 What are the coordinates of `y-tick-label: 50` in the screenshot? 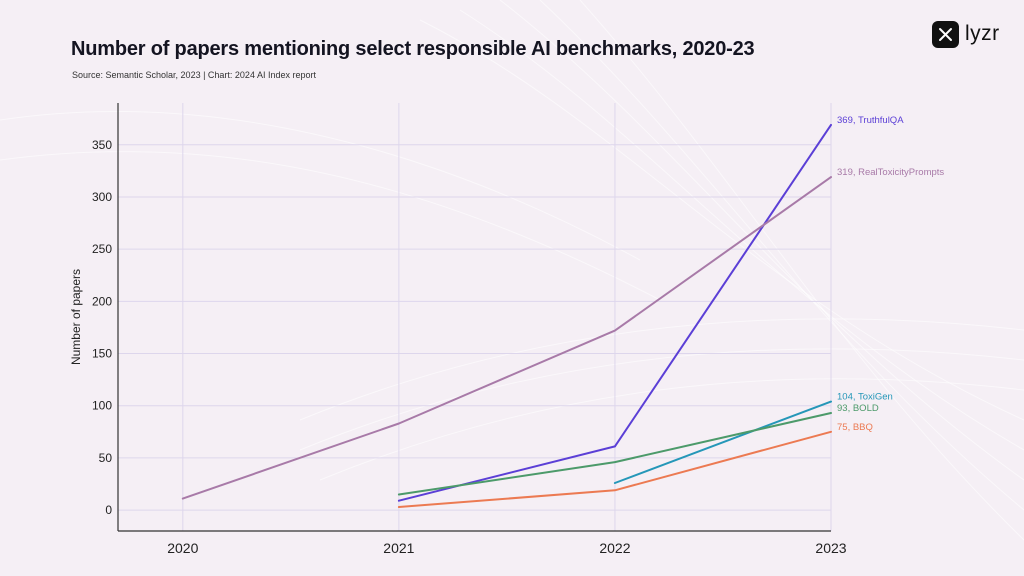 It's located at (106, 458).